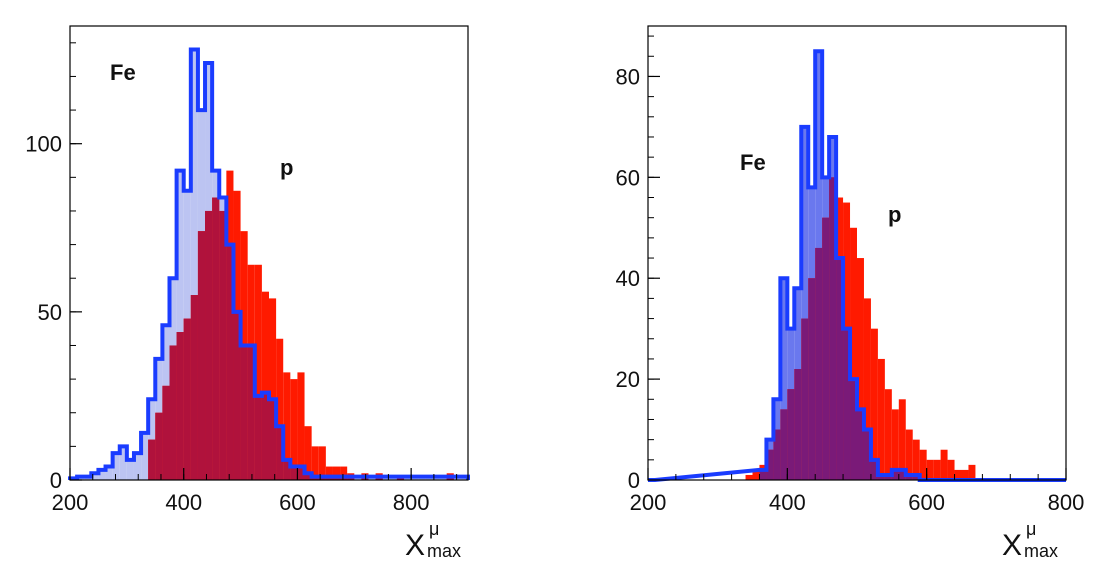 This screenshot has height=578, width=1120. Describe the element at coordinates (1031, 529) in the screenshot. I see `x-axis-title-superscript: μ` at that location.